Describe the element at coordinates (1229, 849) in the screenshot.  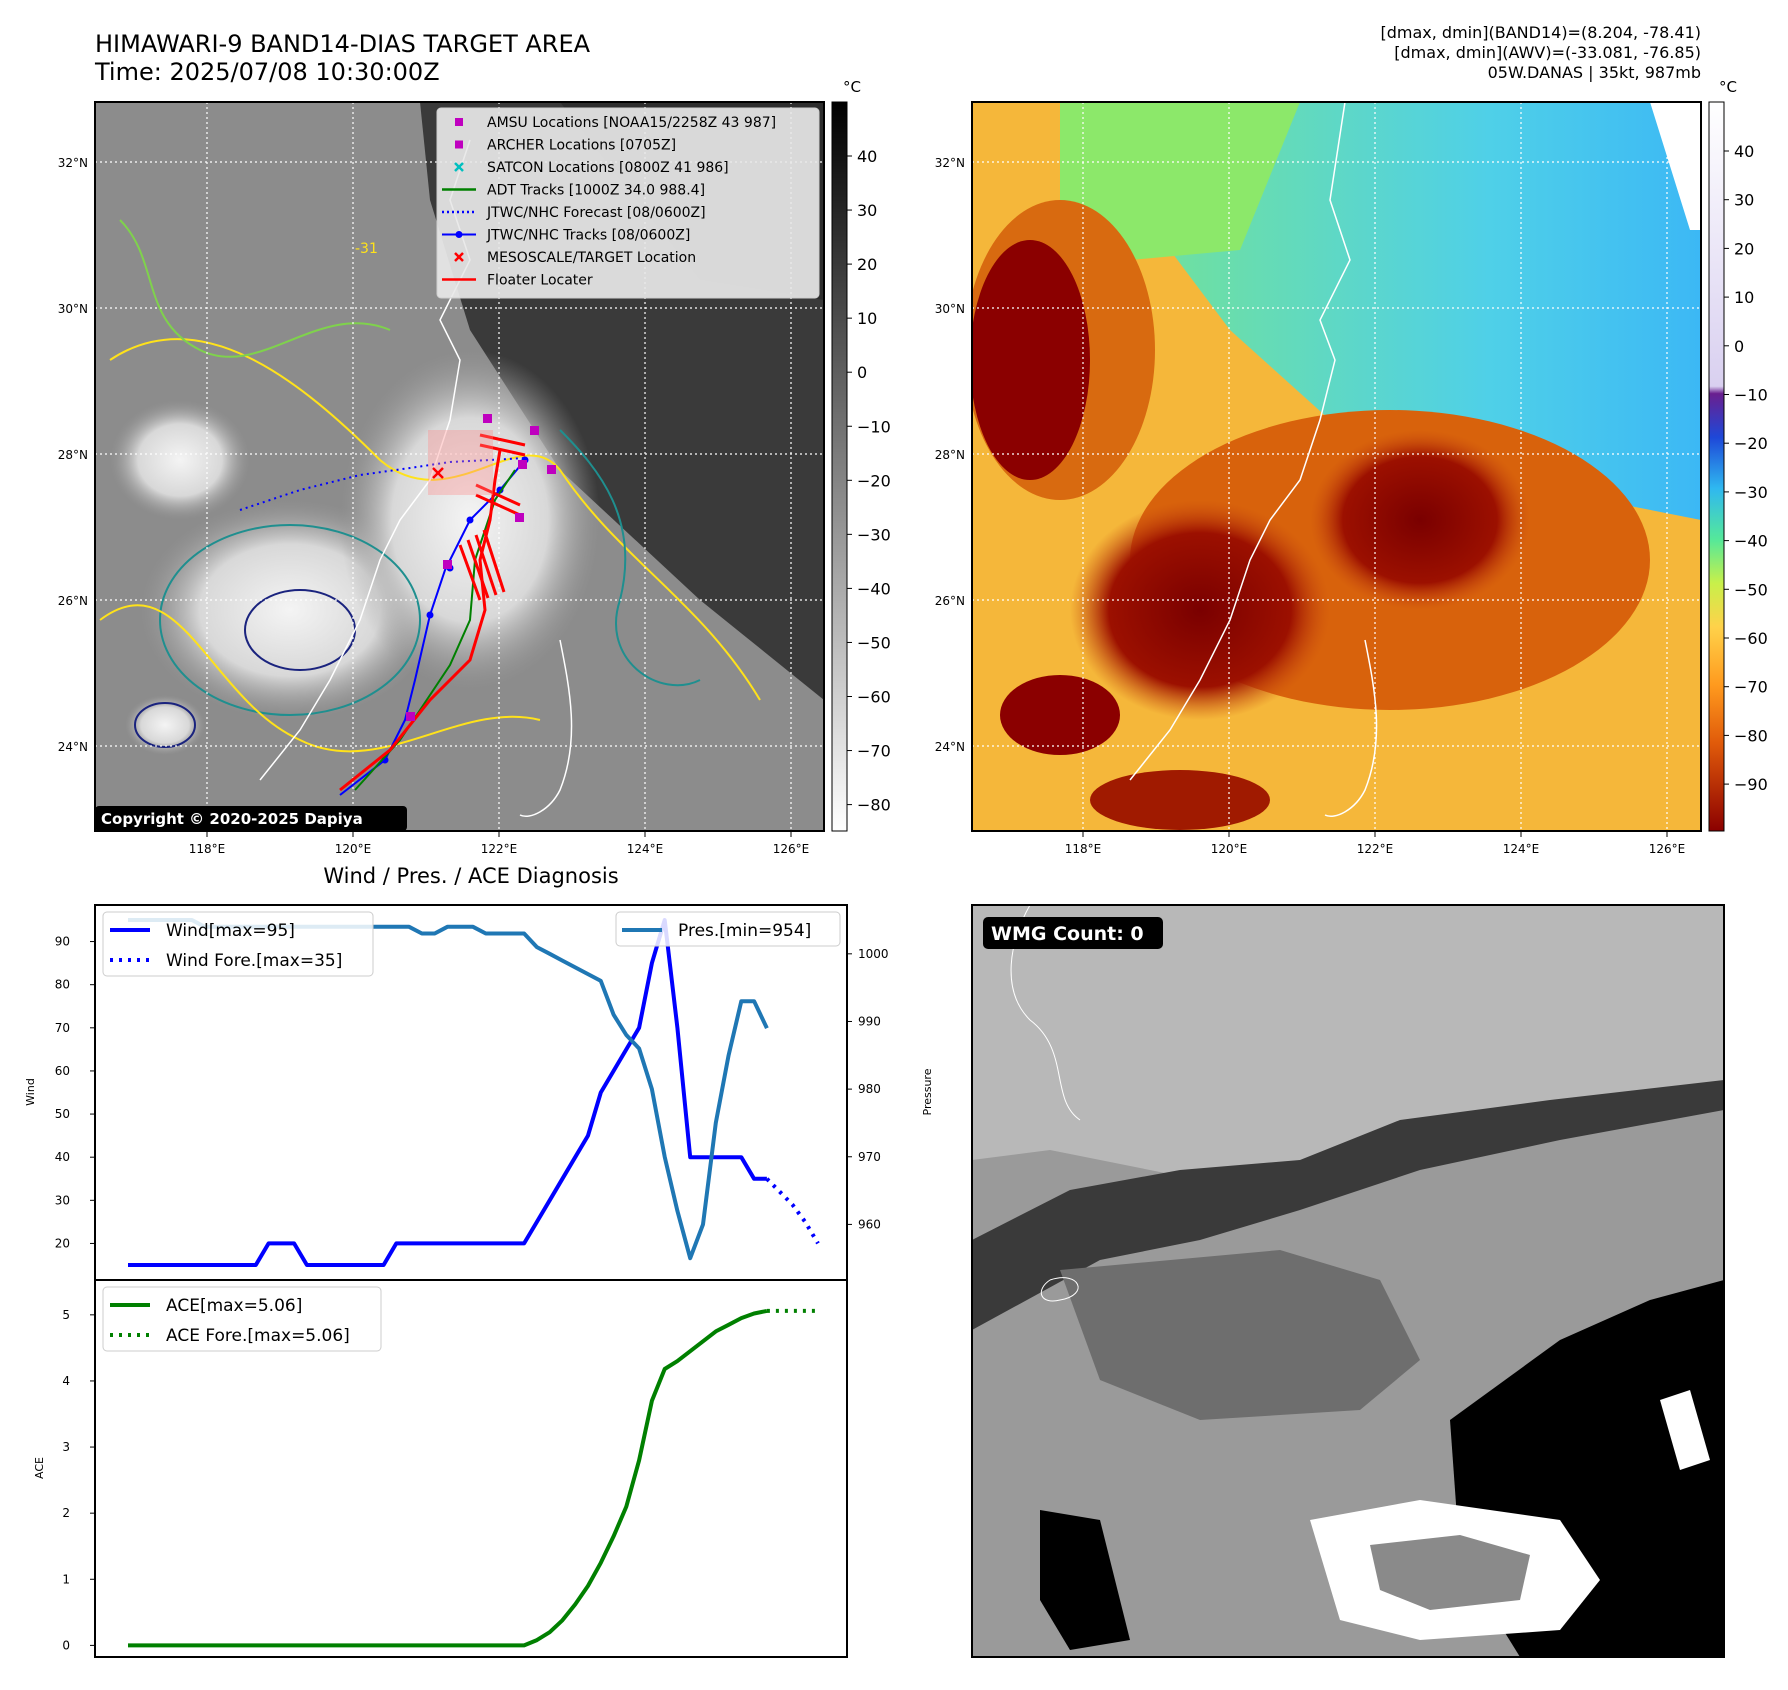
I see `lon-label: 120°E` at that location.